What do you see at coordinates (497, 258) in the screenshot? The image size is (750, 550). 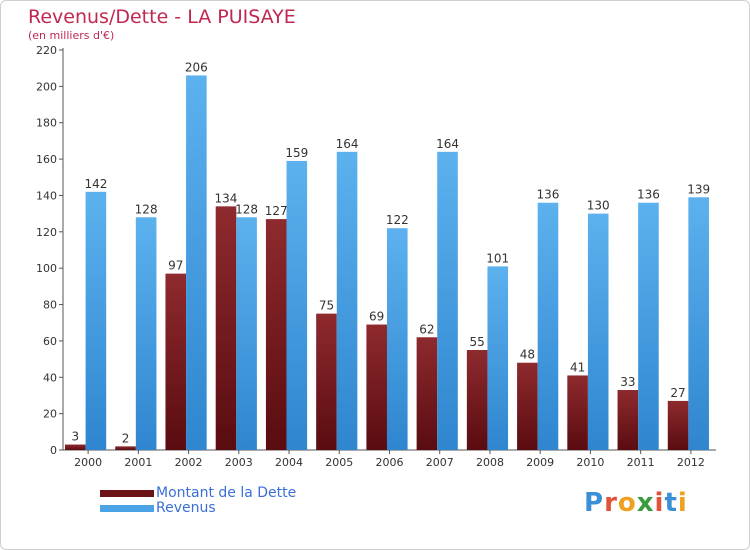 I see `data-label-revenue: 101` at bounding box center [497, 258].